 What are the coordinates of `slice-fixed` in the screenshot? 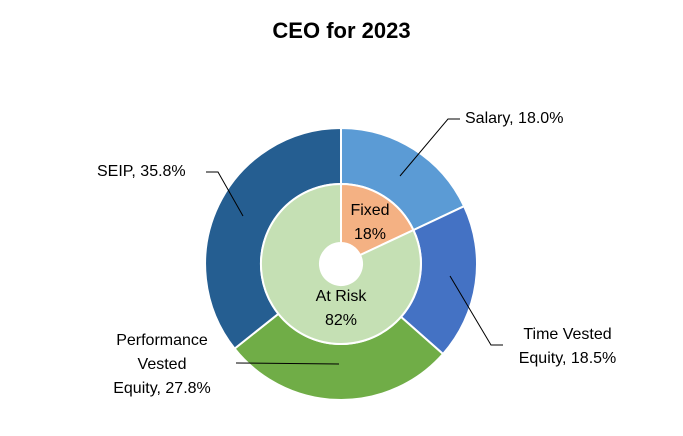 It's located at (377, 219).